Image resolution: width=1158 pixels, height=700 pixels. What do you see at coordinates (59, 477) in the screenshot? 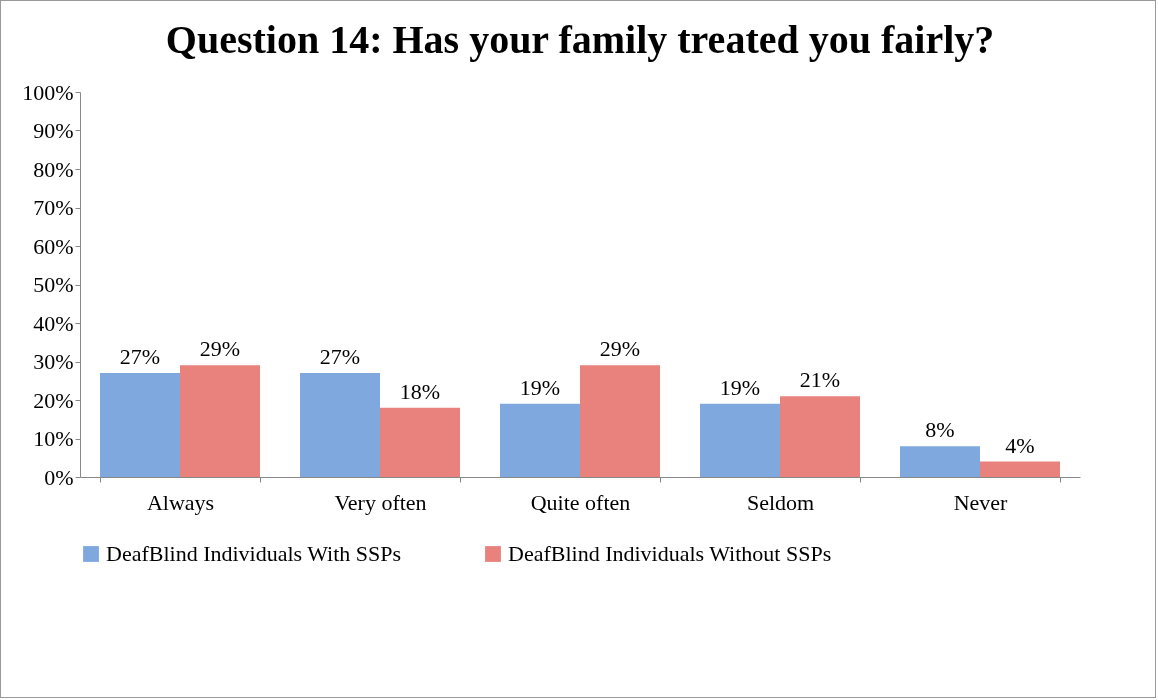
I see `y-tick-label: 0%` at bounding box center [59, 477].